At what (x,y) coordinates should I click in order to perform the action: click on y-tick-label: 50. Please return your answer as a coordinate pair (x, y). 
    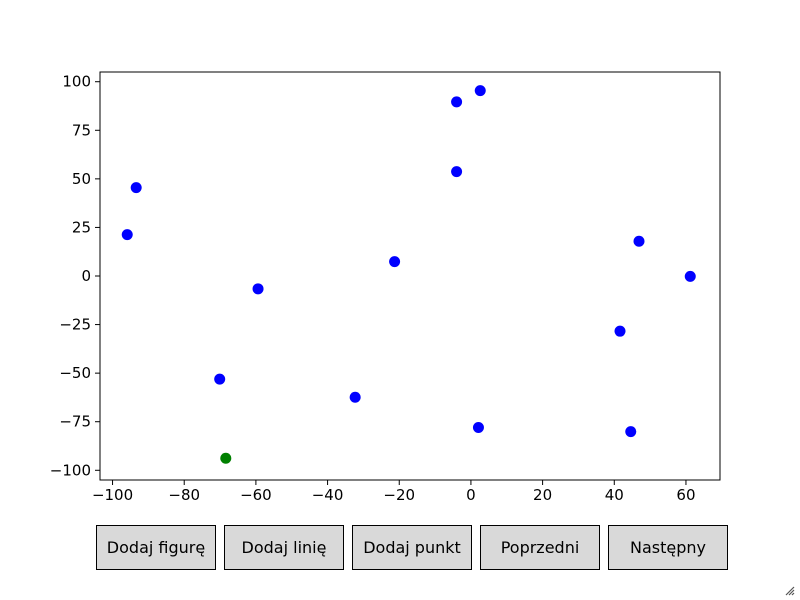
    Looking at the image, I should click on (81, 179).